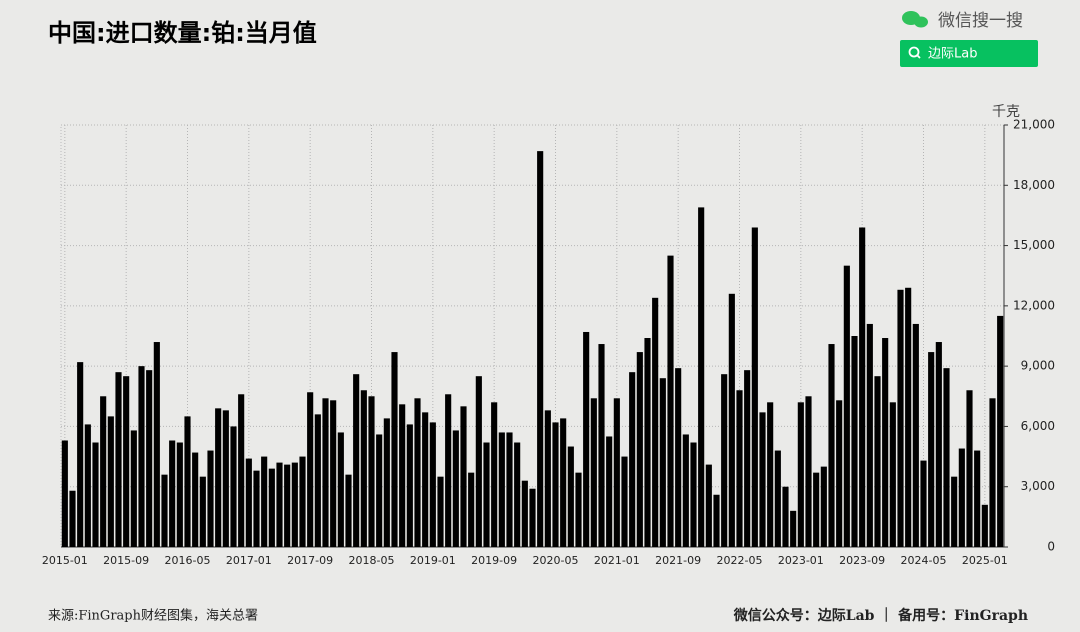  What do you see at coordinates (969, 53) in the screenshot?
I see `search-button` at bounding box center [969, 53].